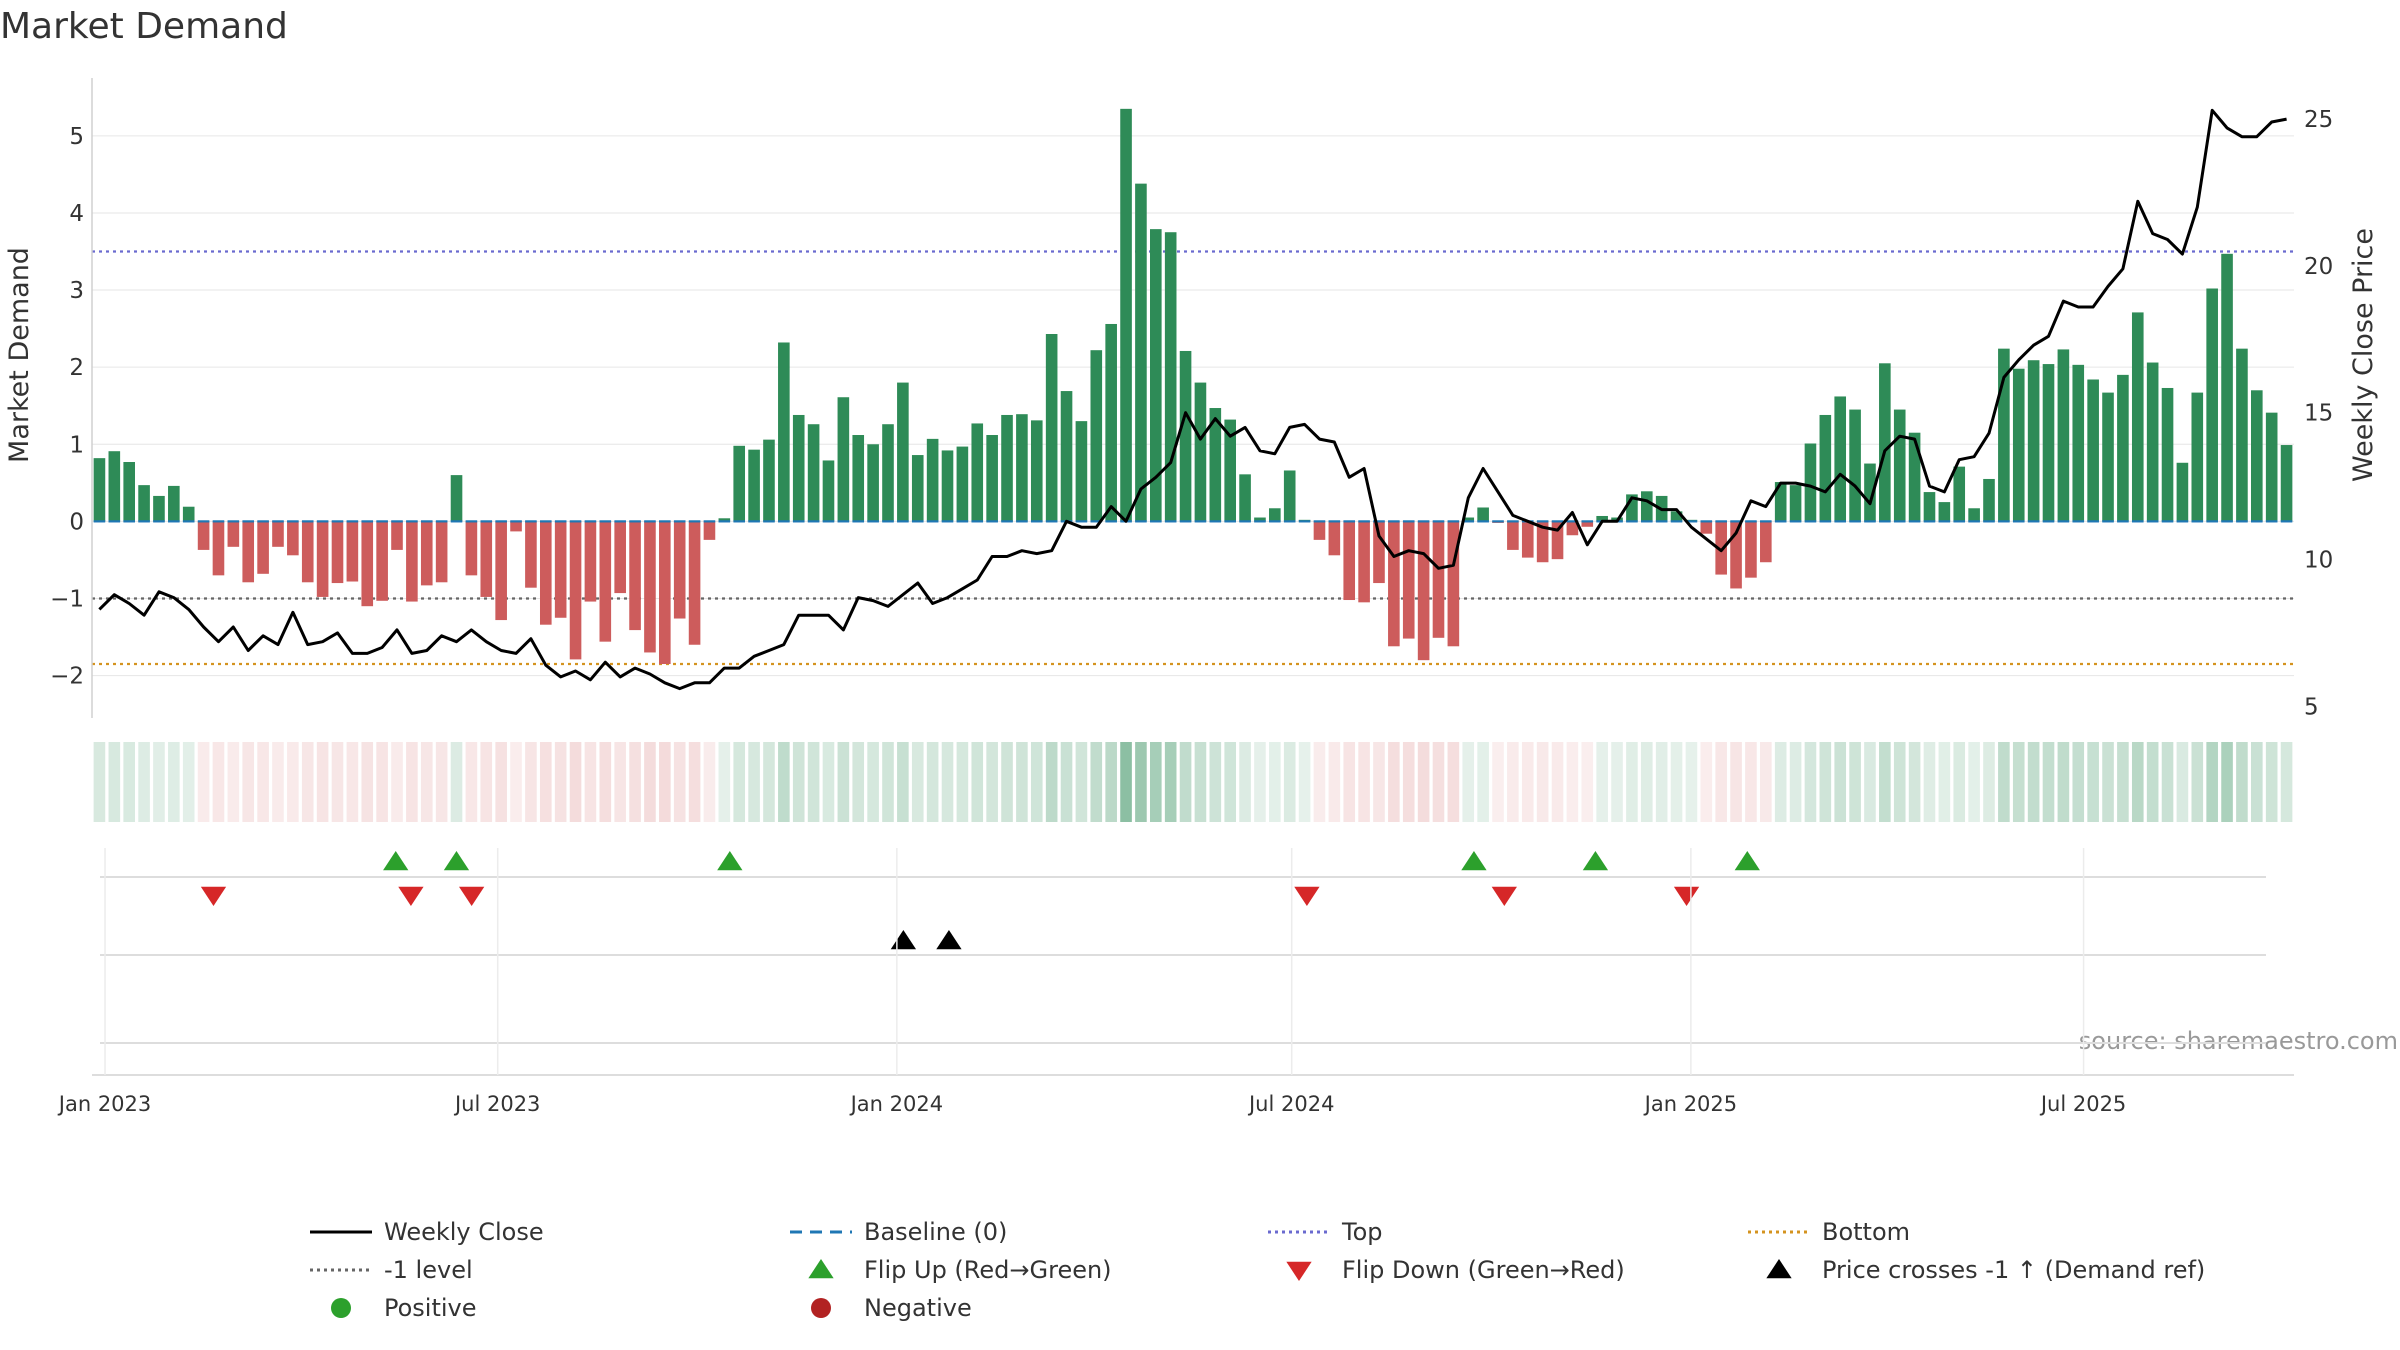 The image size is (2400, 1350). What do you see at coordinates (76, 214) in the screenshot?
I see `left-tick-label: 4` at bounding box center [76, 214].